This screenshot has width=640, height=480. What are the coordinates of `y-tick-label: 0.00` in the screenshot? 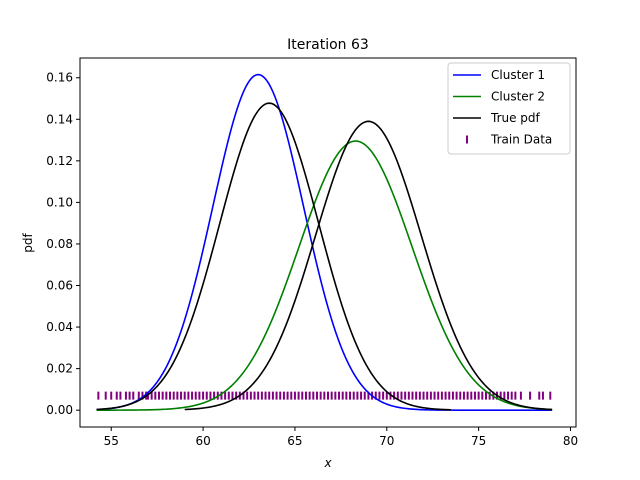 It's located at (59, 410).